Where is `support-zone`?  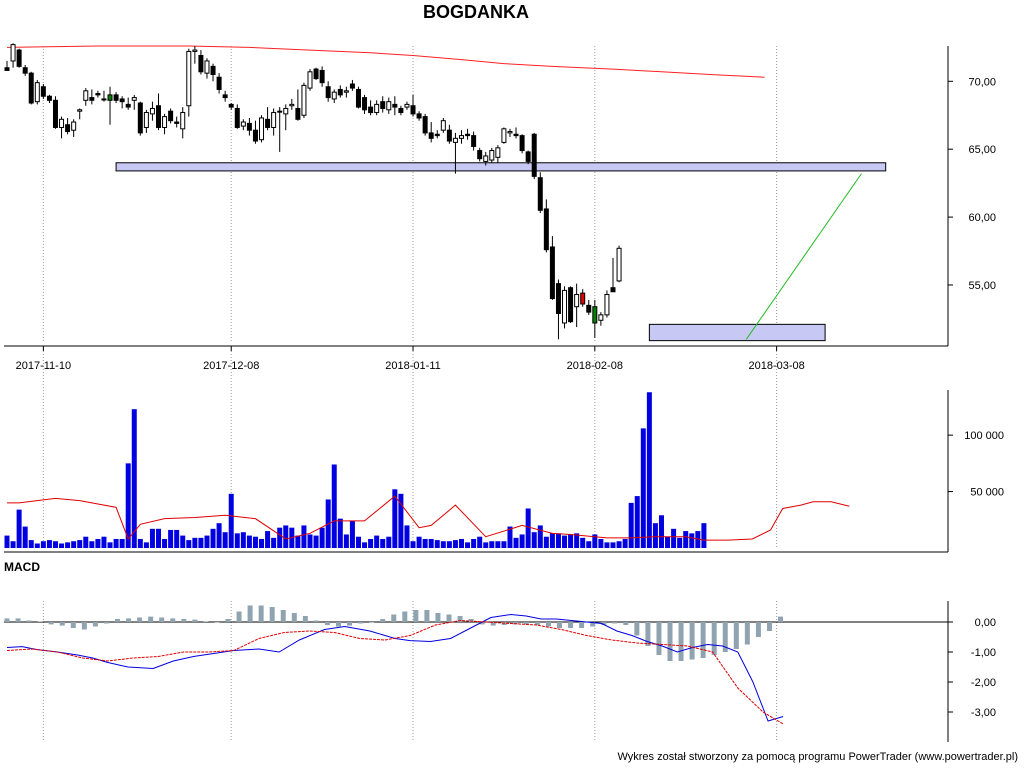 support-zone is located at coordinates (737, 332).